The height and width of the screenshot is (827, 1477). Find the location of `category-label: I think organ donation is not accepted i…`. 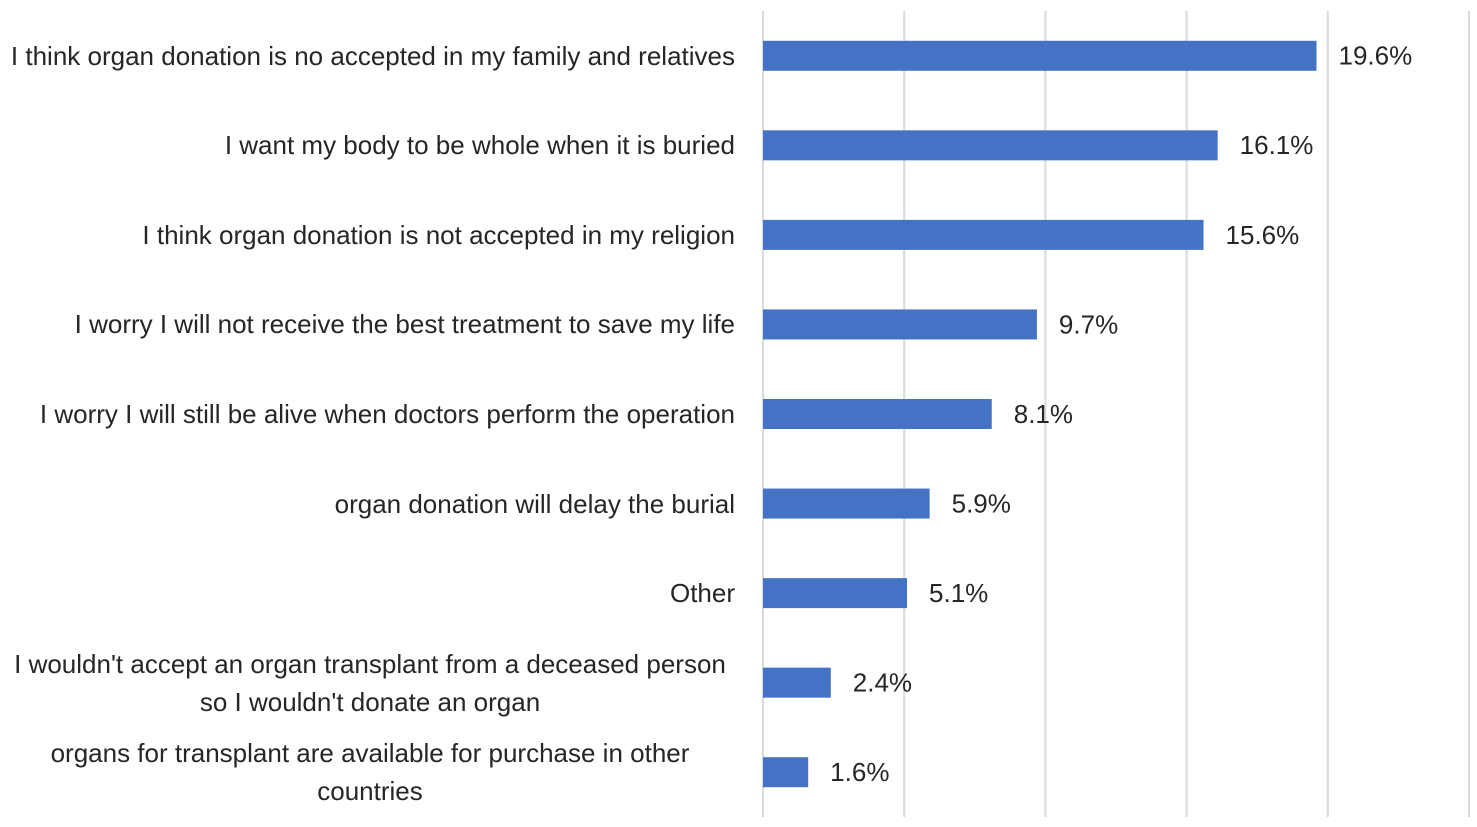

category-label: I think organ donation is not accepted i… is located at coordinates (438, 234).